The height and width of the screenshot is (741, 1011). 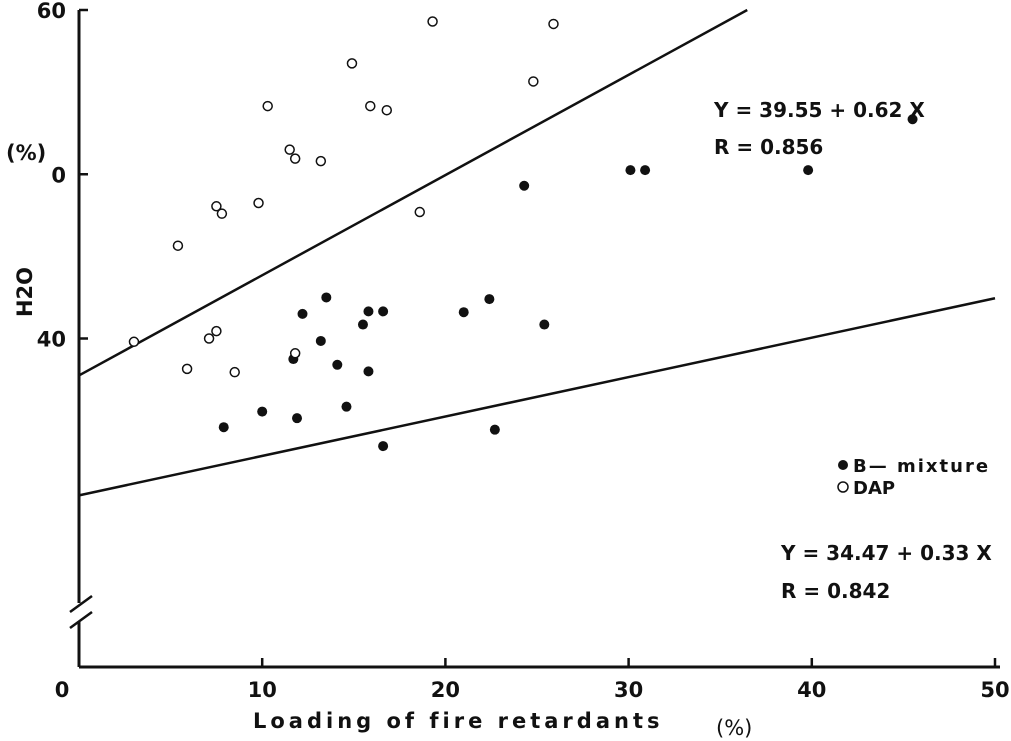 What do you see at coordinates (913, 477) in the screenshot?
I see `legend: B— mixture DAP` at bounding box center [913, 477].